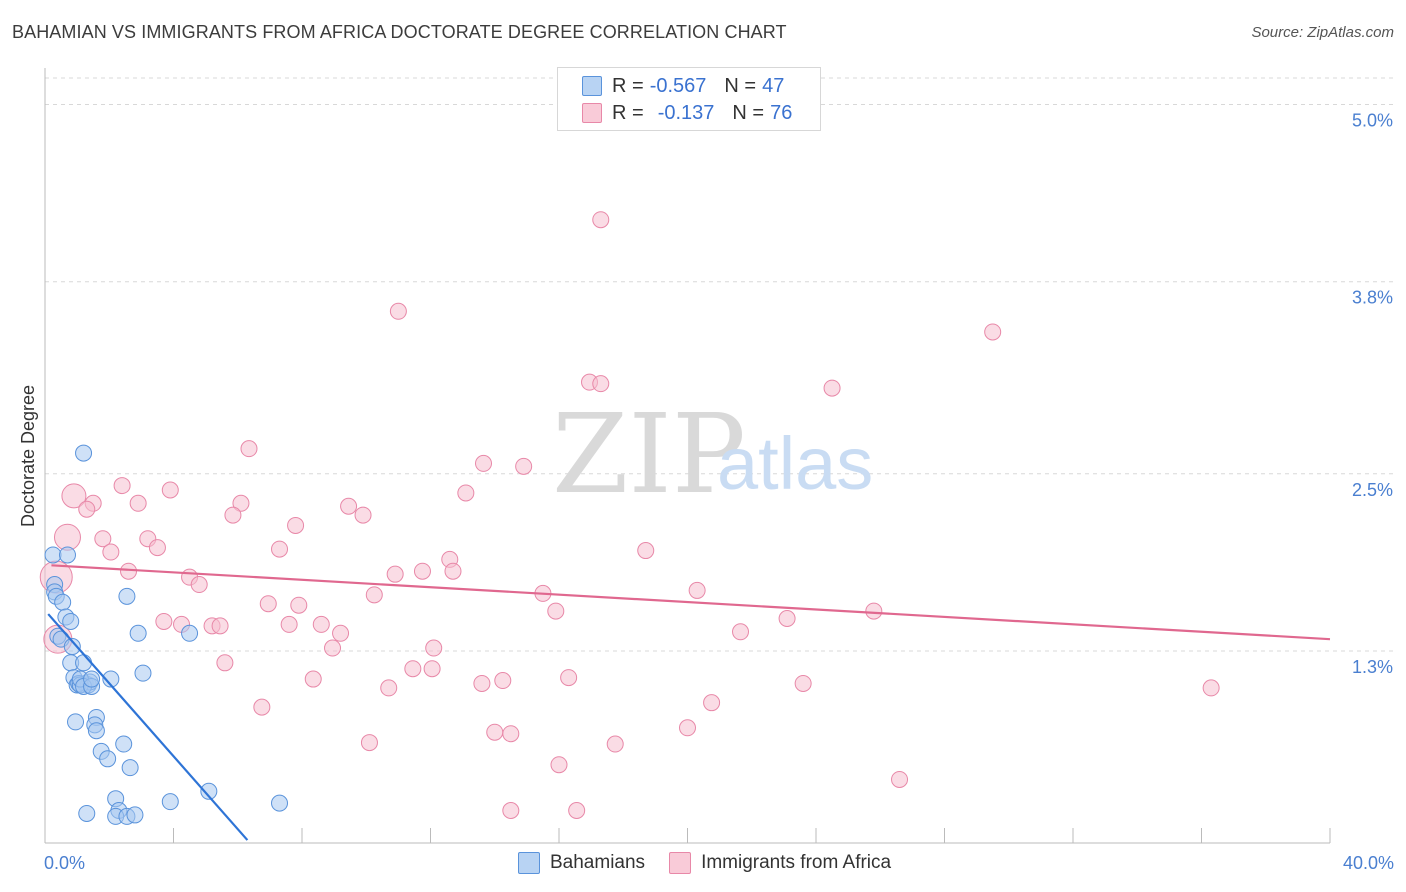 Image resolution: width=1406 pixels, height=892 pixels. What do you see at coordinates (748, 112) in the screenshot?
I see `legend-n-label: N =` at bounding box center [748, 112].